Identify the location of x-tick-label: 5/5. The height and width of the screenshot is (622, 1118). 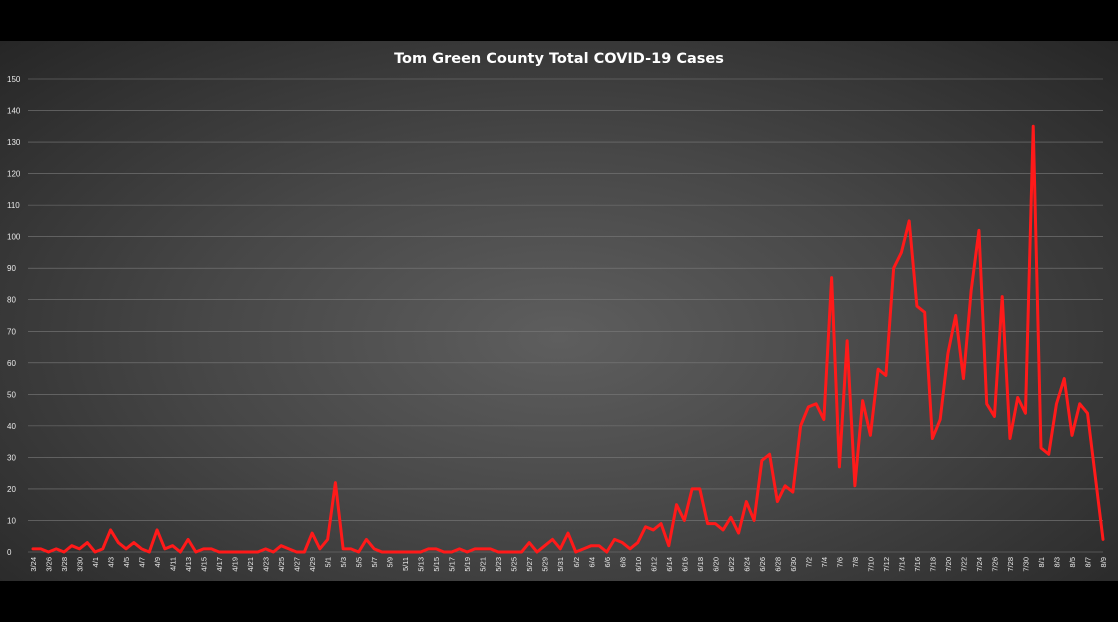
(359, 562).